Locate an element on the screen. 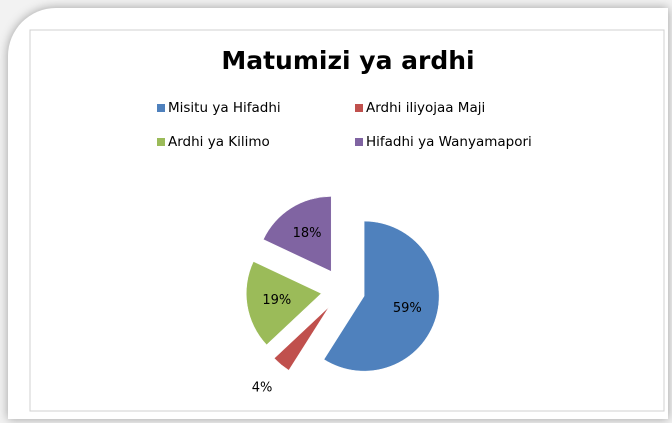  legend-label: Hifadhi ya Wanyamapori is located at coordinates (449, 142).